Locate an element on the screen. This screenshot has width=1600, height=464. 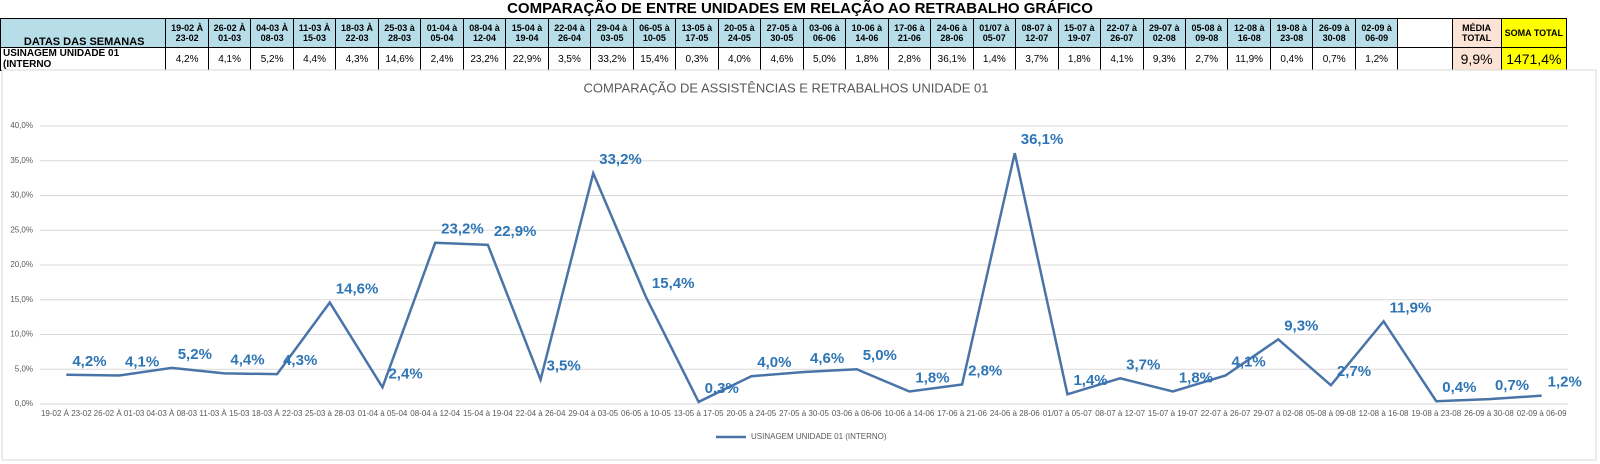
x-tick-label: 06-05 à 10-05 is located at coordinates (646, 413).